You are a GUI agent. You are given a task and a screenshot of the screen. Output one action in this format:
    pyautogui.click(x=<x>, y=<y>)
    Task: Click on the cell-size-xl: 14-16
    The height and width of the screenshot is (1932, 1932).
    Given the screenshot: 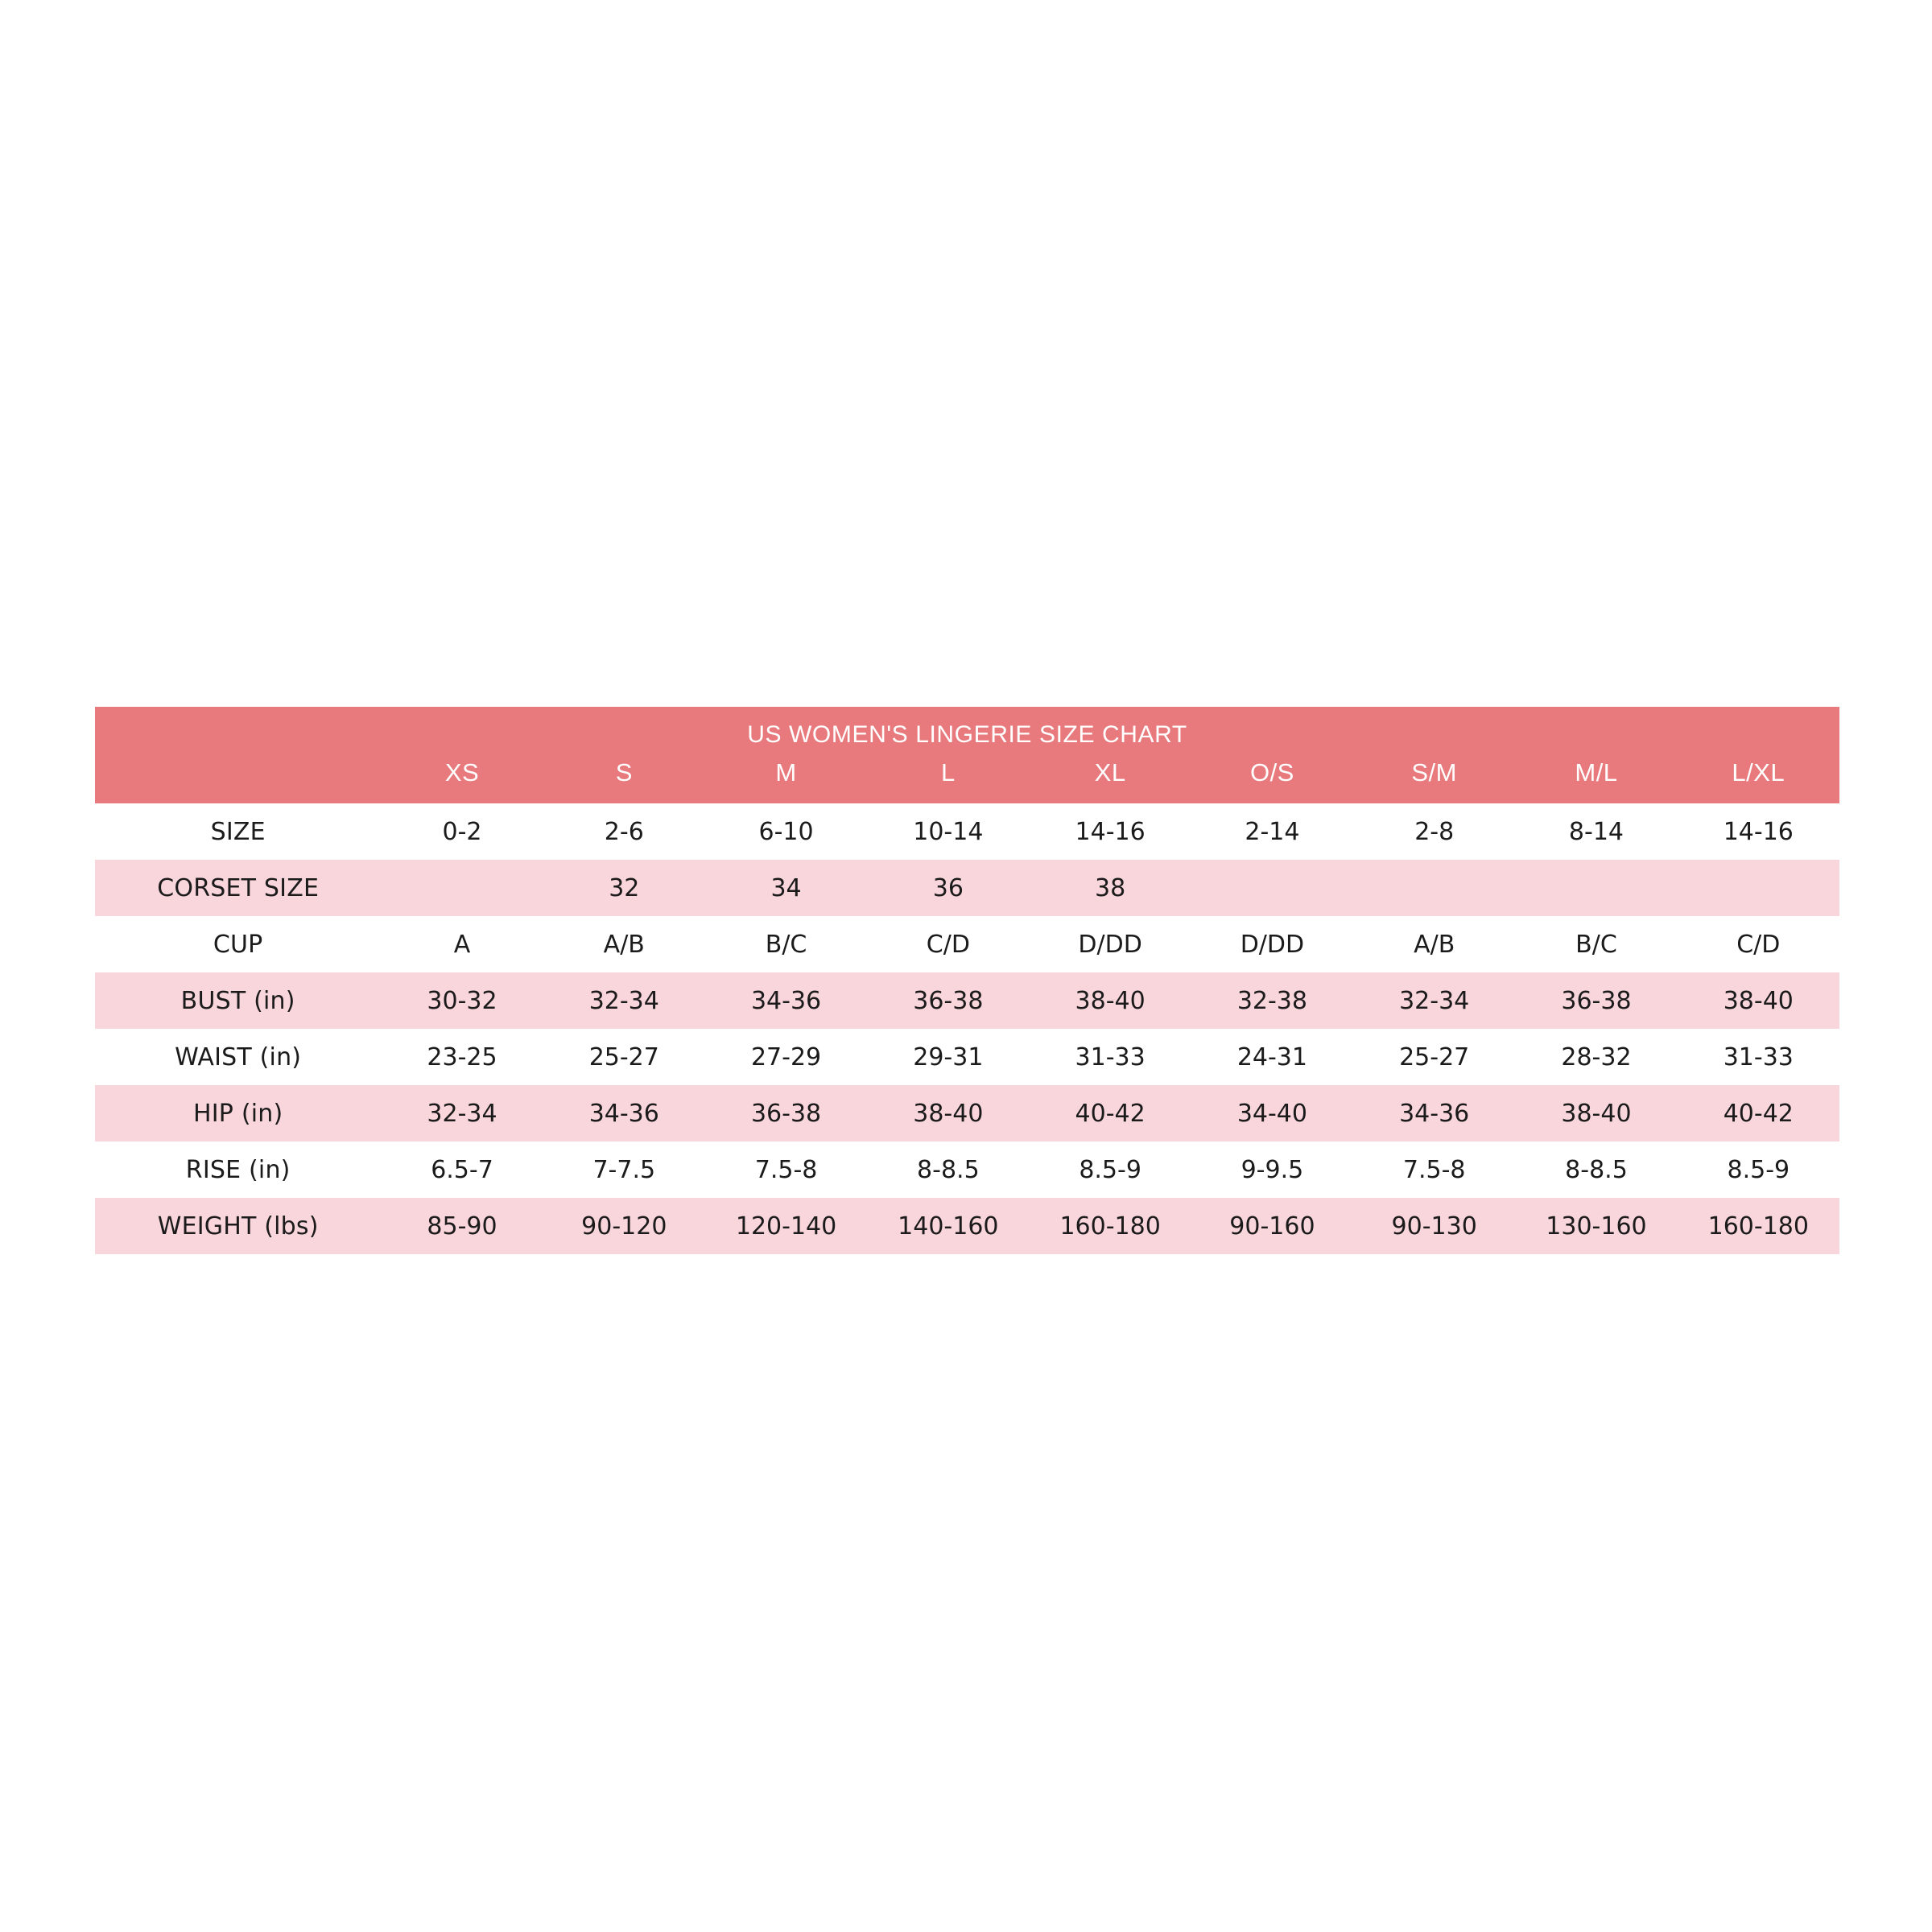 What is the action you would take?
    pyautogui.click(x=1110, y=831)
    